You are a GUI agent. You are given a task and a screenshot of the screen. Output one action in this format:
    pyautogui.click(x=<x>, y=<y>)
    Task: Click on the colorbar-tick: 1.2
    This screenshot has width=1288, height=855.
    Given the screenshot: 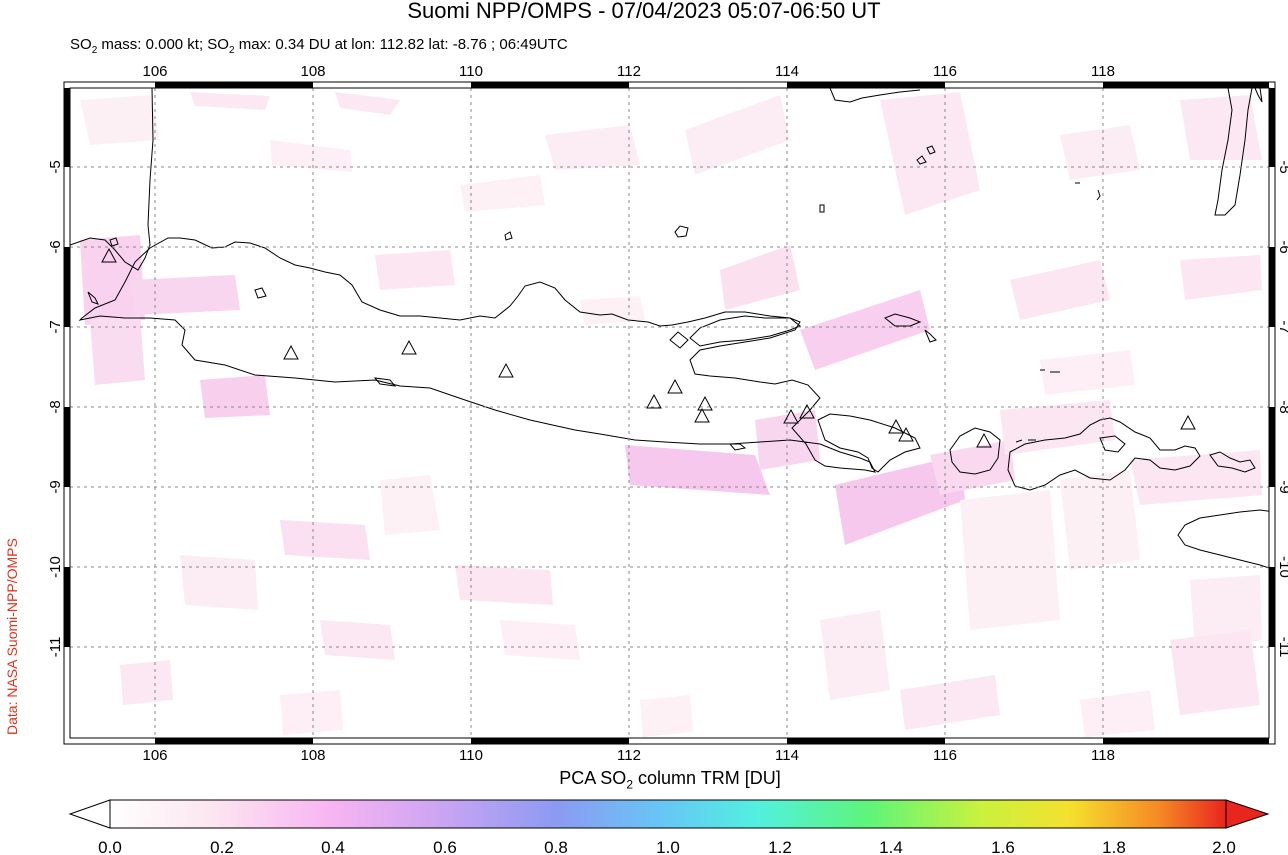 What is the action you would take?
    pyautogui.click(x=780, y=846)
    